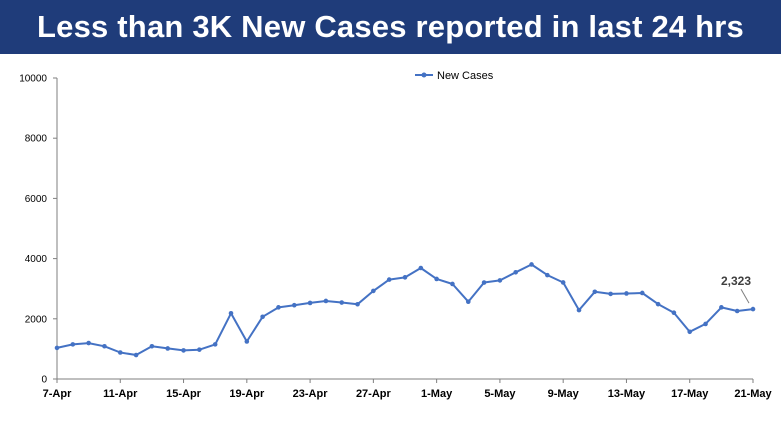 The height and width of the screenshot is (439, 781). What do you see at coordinates (36, 139) in the screenshot?
I see `y-tick-label: 8000` at bounding box center [36, 139].